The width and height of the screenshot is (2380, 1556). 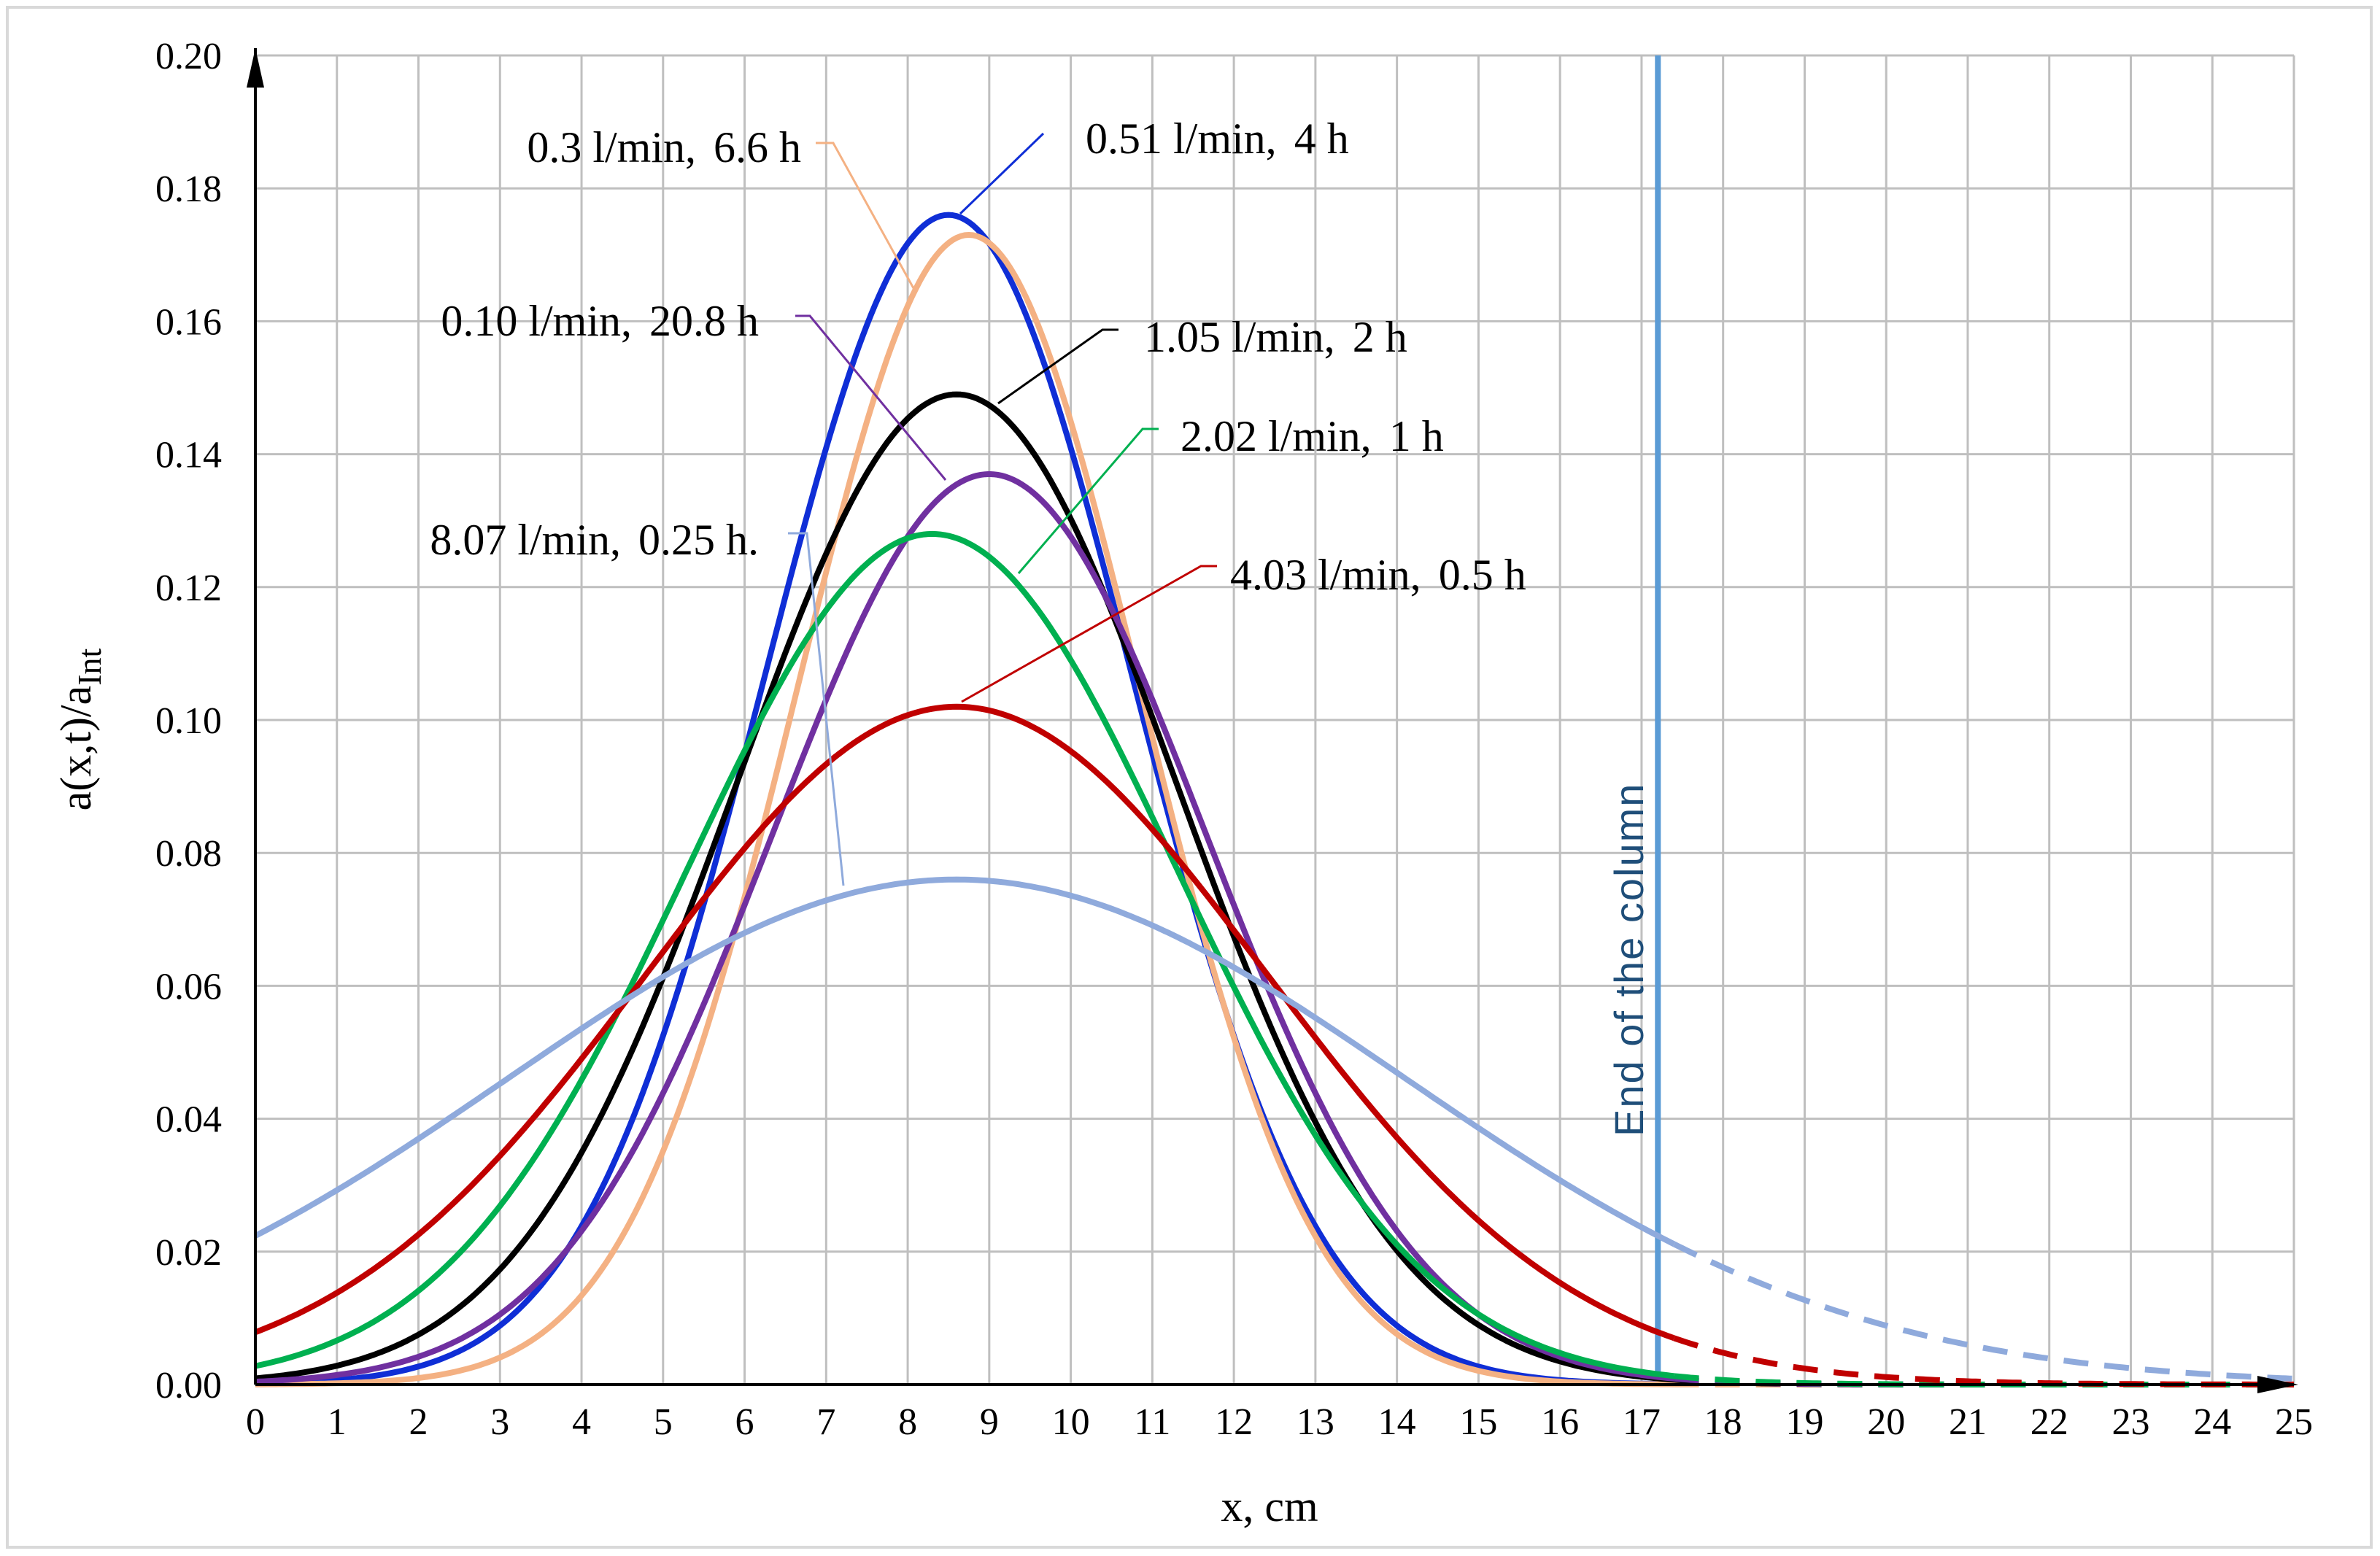 What do you see at coordinates (1071, 1422) in the screenshot?
I see `x-tick-10: 10` at bounding box center [1071, 1422].